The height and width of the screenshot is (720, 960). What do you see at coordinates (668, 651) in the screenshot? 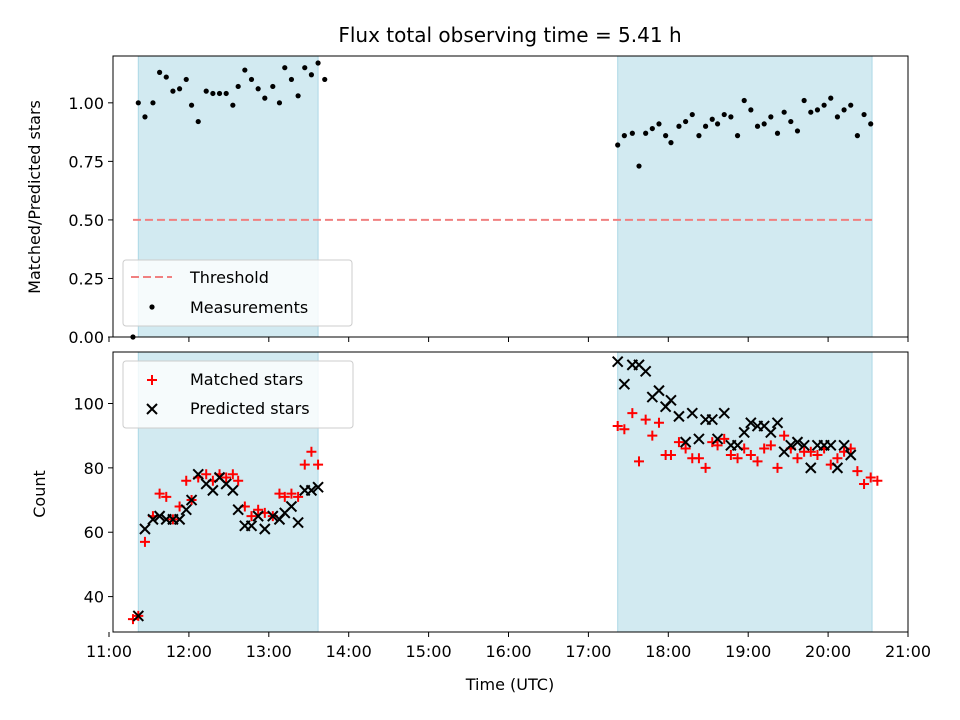
I see `x-tick-label: 18:00` at bounding box center [668, 651].